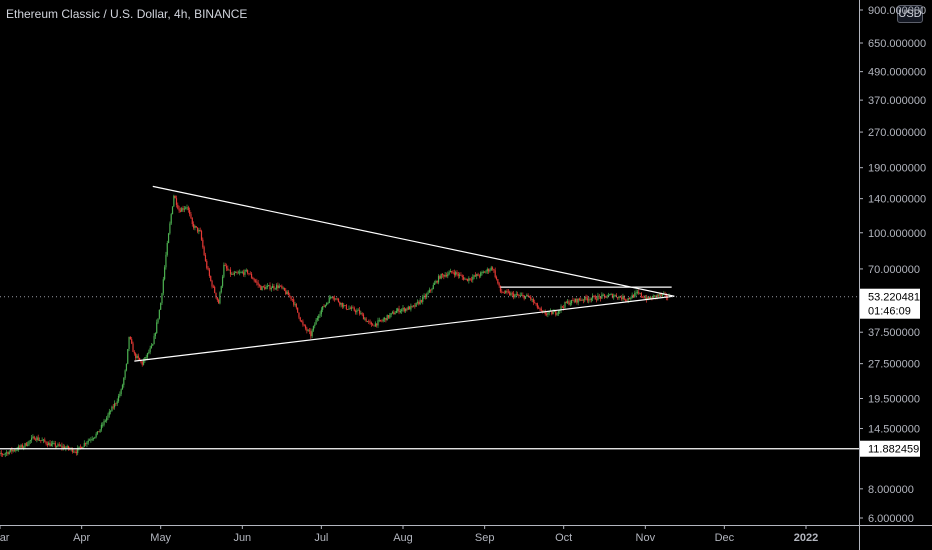 Image resolution: width=932 pixels, height=550 pixels. I want to click on time-tick-label: Jul, so click(321, 538).